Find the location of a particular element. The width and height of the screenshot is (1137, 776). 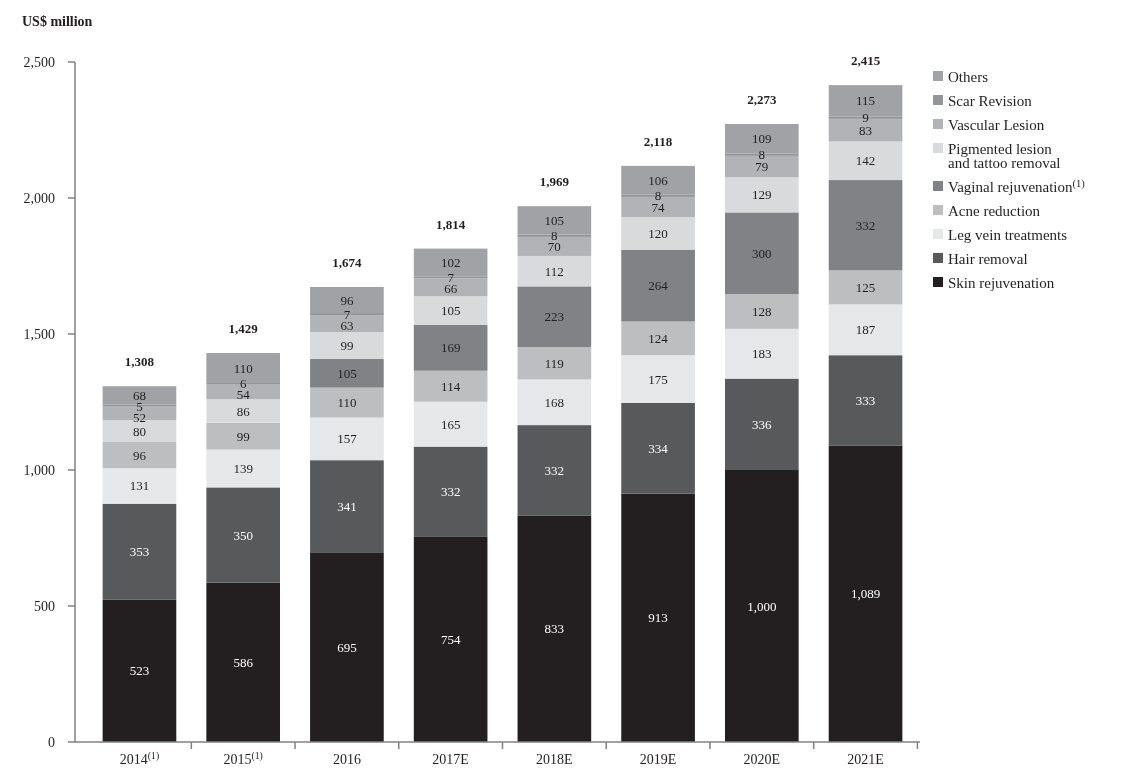

data-label: 913 is located at coordinates (658, 618).